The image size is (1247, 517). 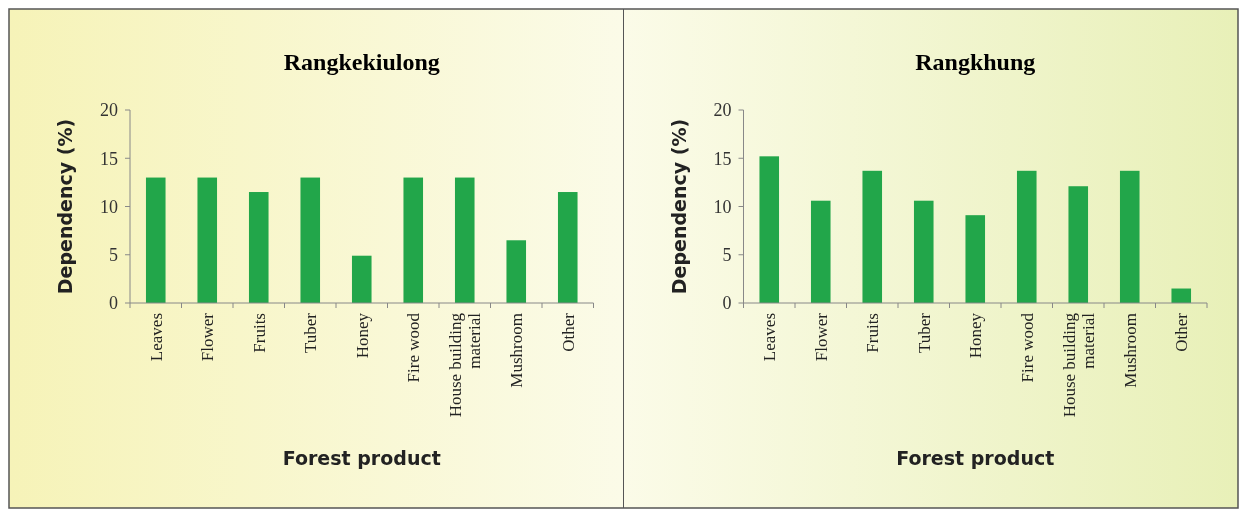 What do you see at coordinates (975, 62) in the screenshot?
I see `chart-title: Rangkhung` at bounding box center [975, 62].